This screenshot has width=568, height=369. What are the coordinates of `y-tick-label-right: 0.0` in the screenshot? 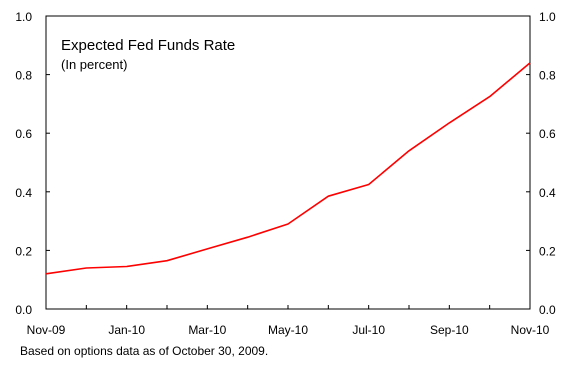 It's located at (547, 310).